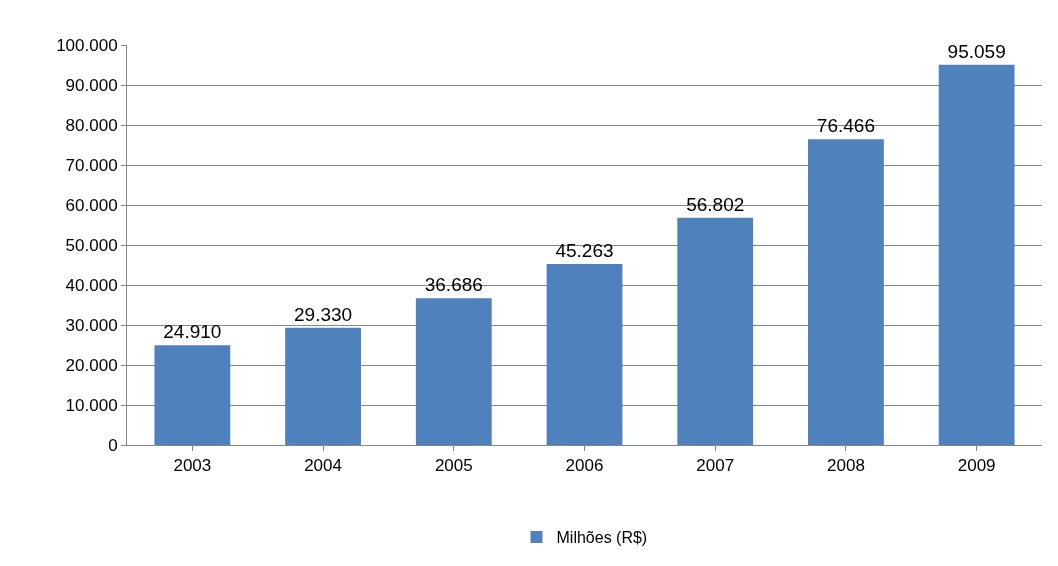 The width and height of the screenshot is (1058, 566). I want to click on y-tick-label: 10.000, so click(91, 405).